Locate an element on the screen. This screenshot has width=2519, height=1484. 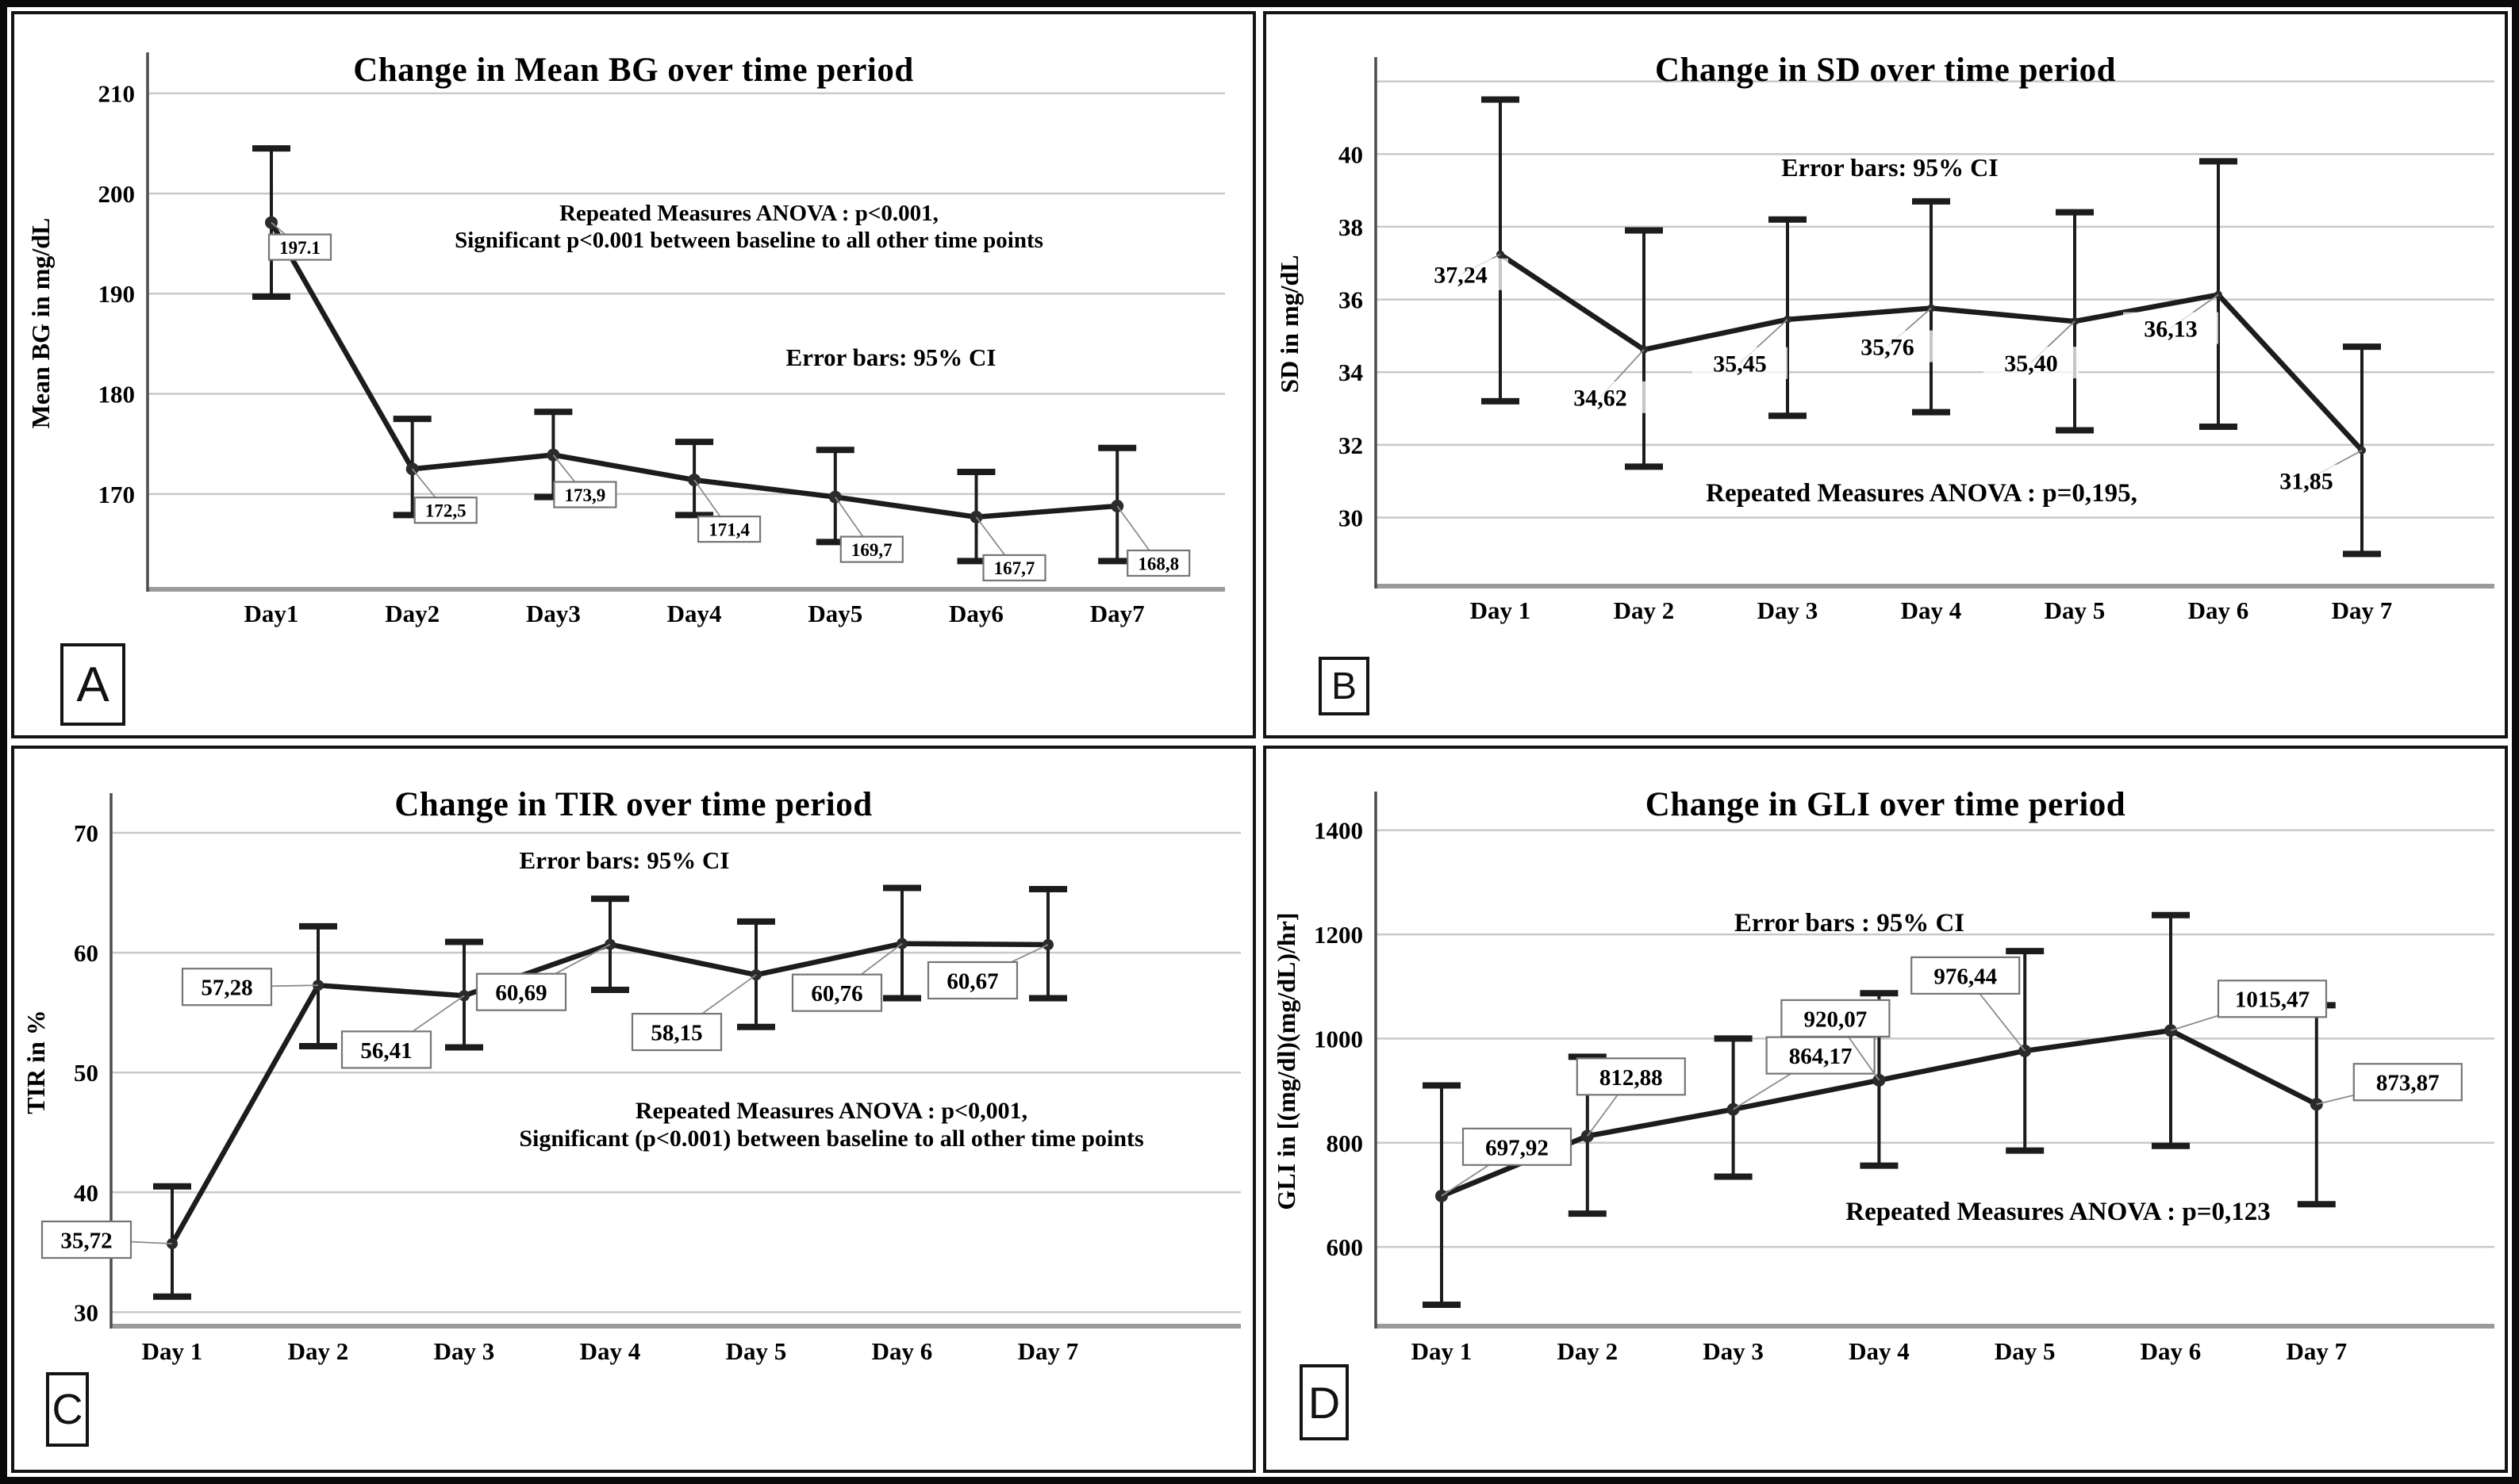
data-label-value: 37,24 is located at coordinates (1461, 276).